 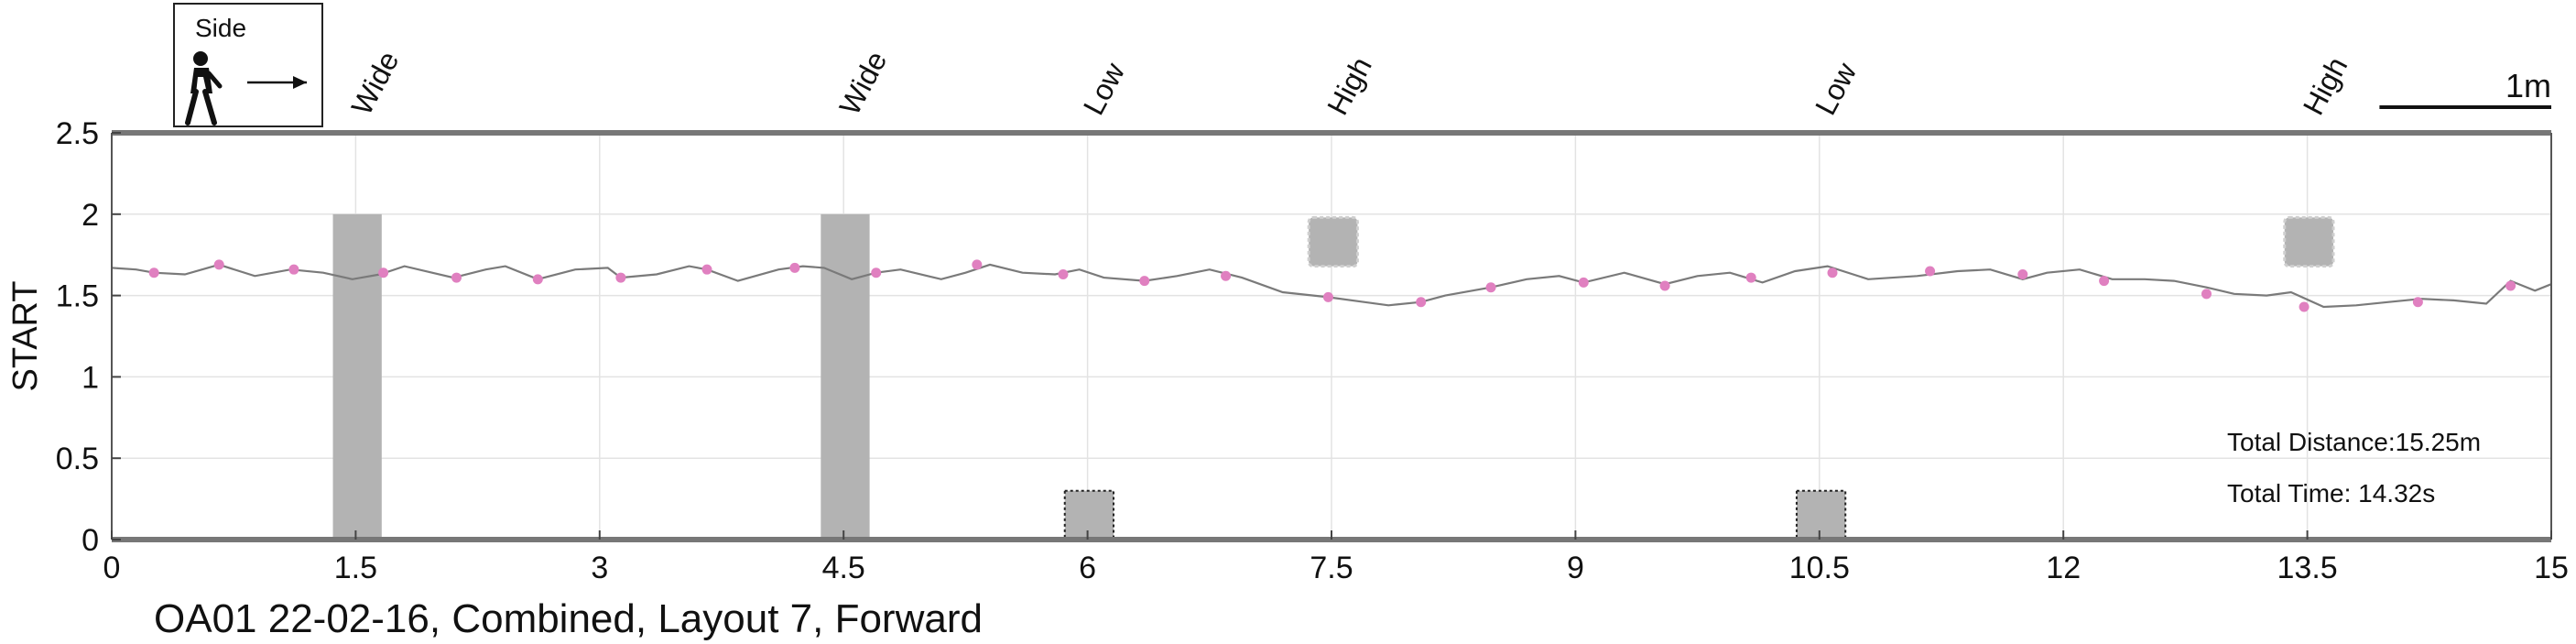 What do you see at coordinates (90, 378) in the screenshot?
I see `y-tick-label: 1` at bounding box center [90, 378].